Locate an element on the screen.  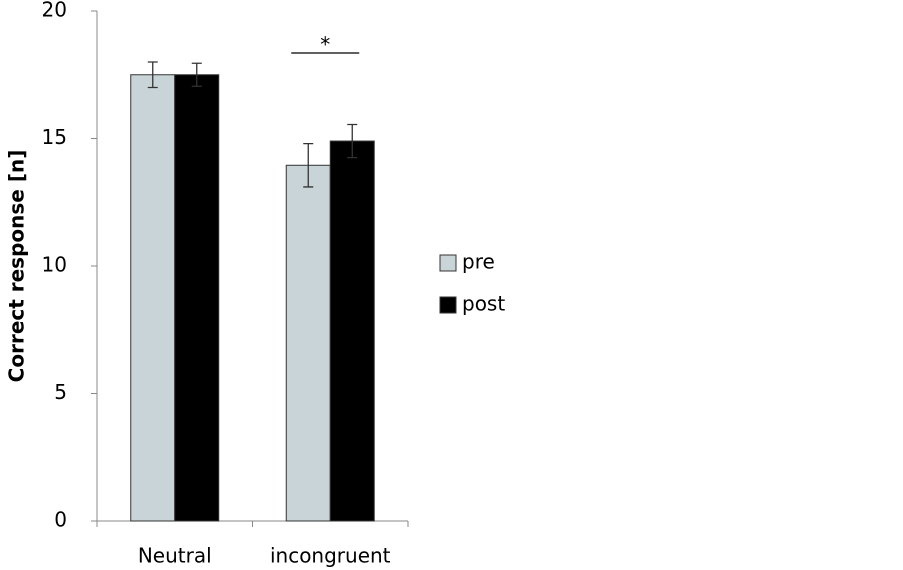
y-tick-label: 0 is located at coordinates (60, 520).